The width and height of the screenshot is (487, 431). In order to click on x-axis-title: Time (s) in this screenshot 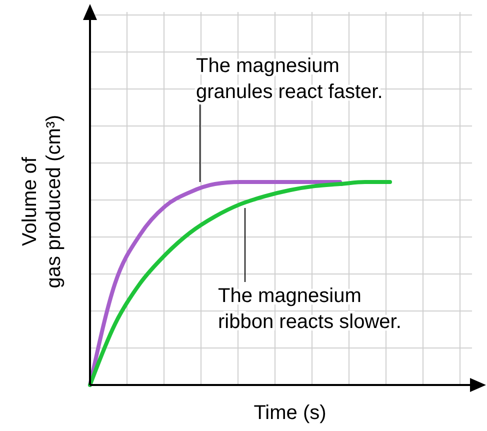, I will do `click(290, 413)`.